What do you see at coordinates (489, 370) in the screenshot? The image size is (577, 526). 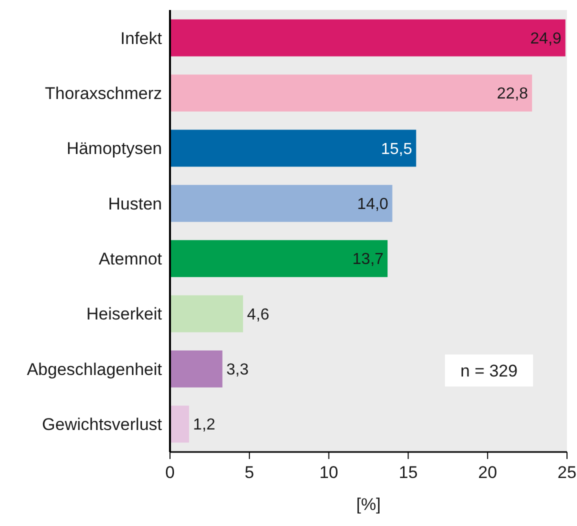 I see `annotation: n = 329` at bounding box center [489, 370].